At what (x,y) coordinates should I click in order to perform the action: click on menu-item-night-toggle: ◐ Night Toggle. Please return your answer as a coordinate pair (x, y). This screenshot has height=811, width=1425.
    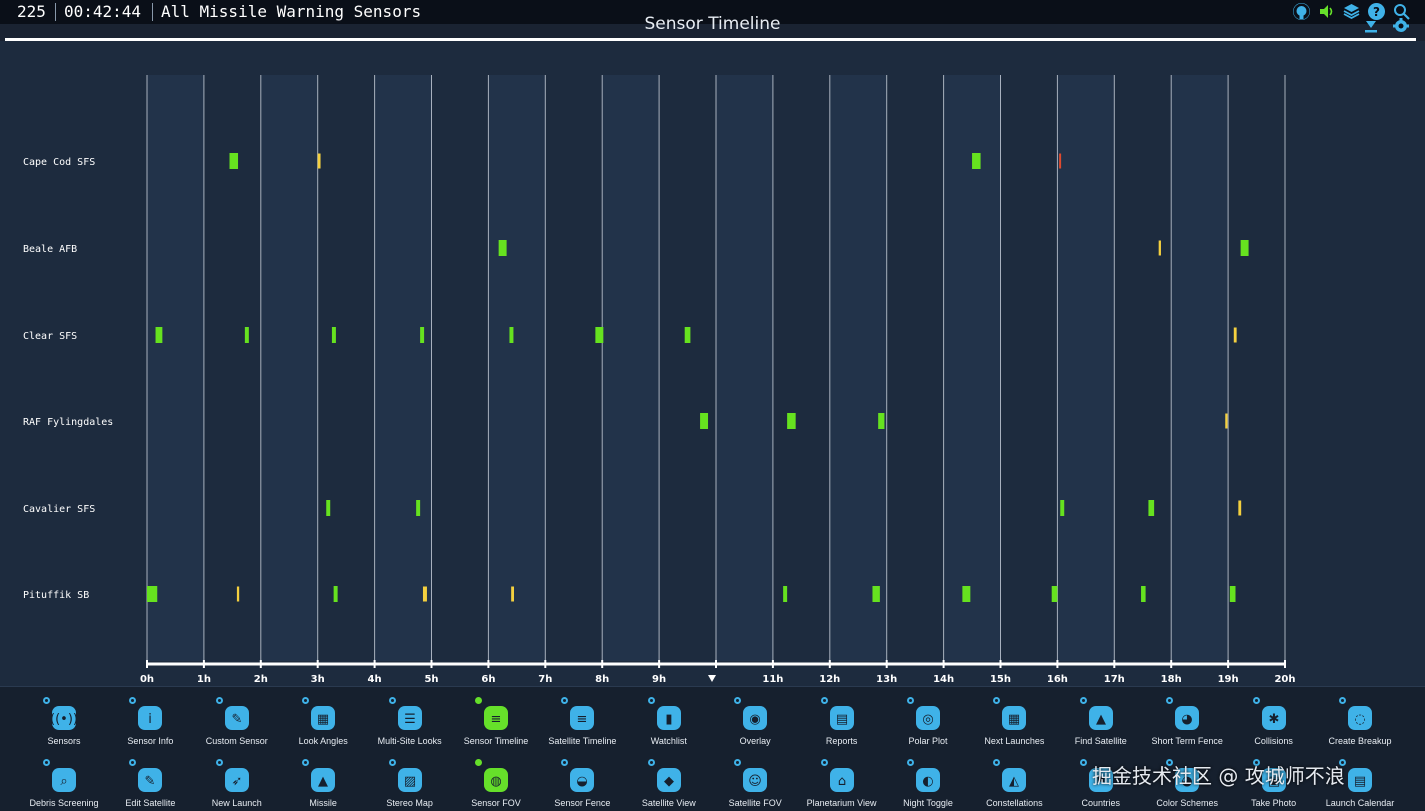
    Looking at the image, I should click on (928, 783).